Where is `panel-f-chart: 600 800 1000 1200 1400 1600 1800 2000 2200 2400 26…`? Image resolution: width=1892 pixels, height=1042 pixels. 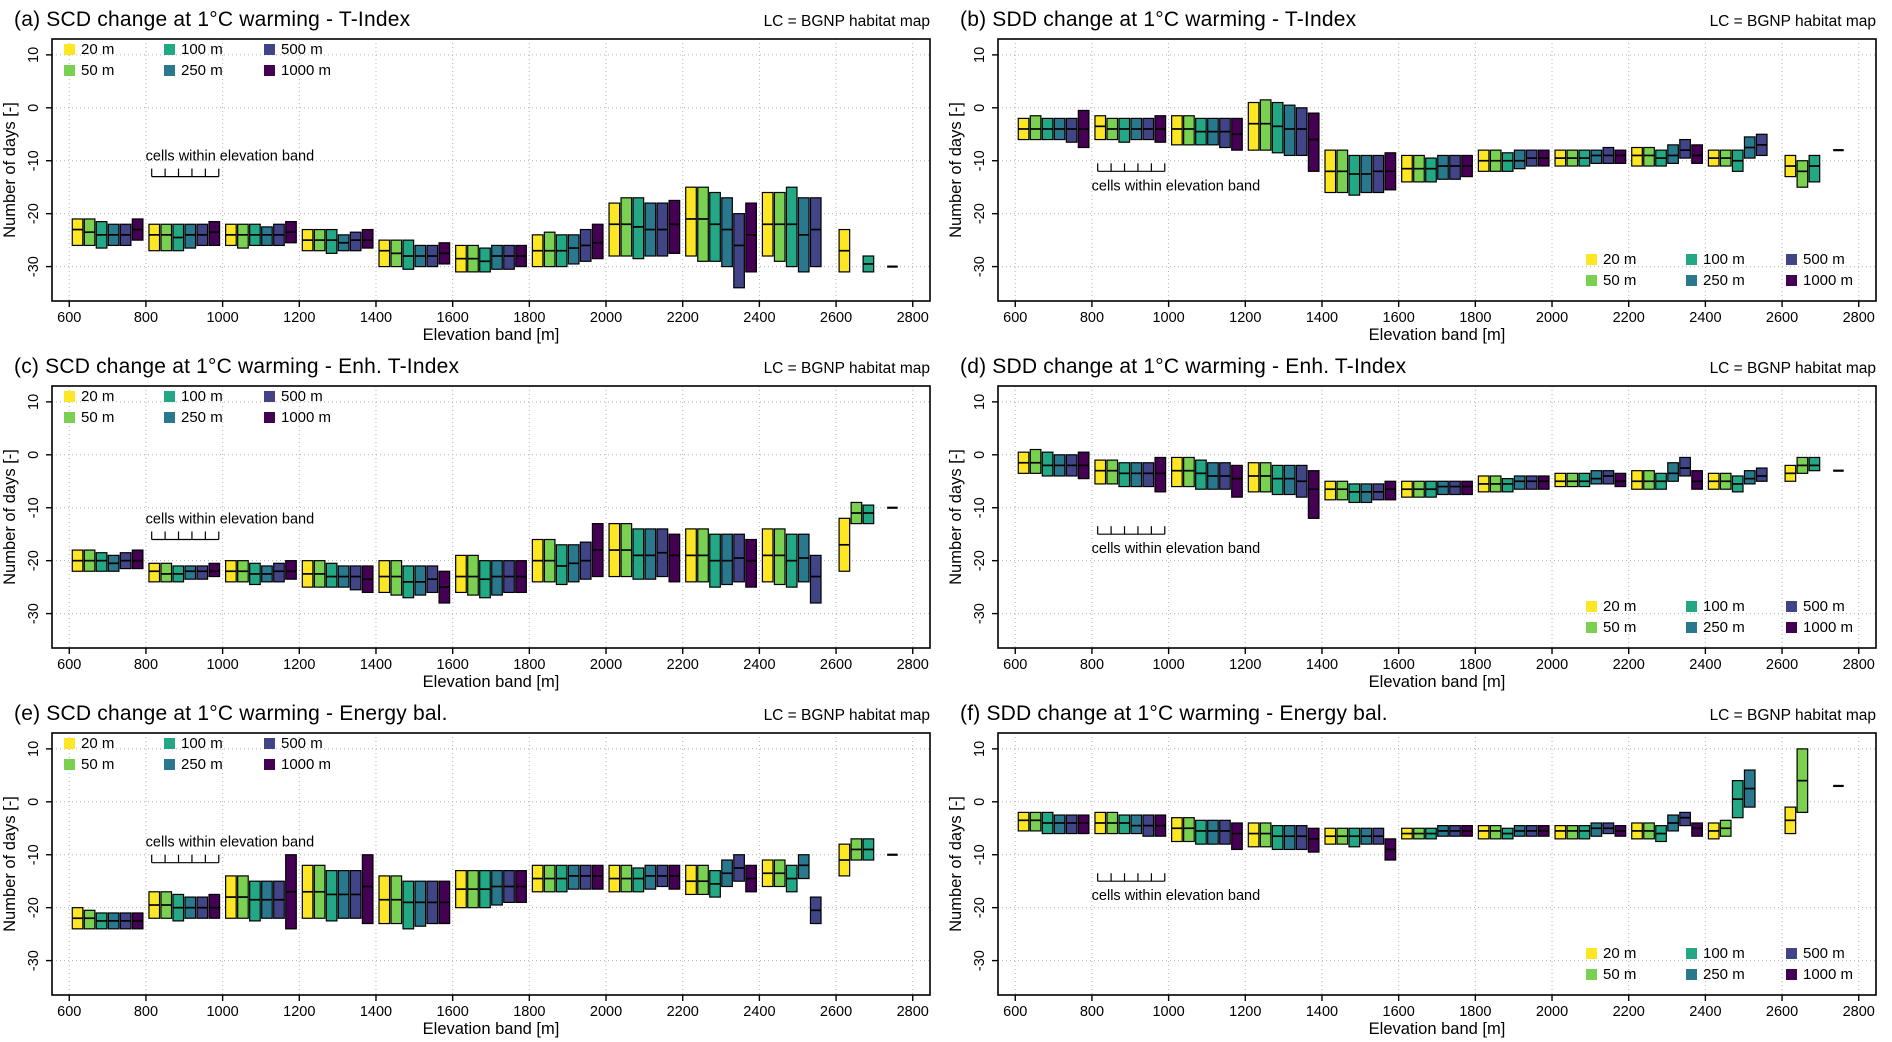
panel-f-chart: 600 800 1000 1200 1400 1600 1800 2000 2200 2400 26… is located at coordinates (1412, 885).